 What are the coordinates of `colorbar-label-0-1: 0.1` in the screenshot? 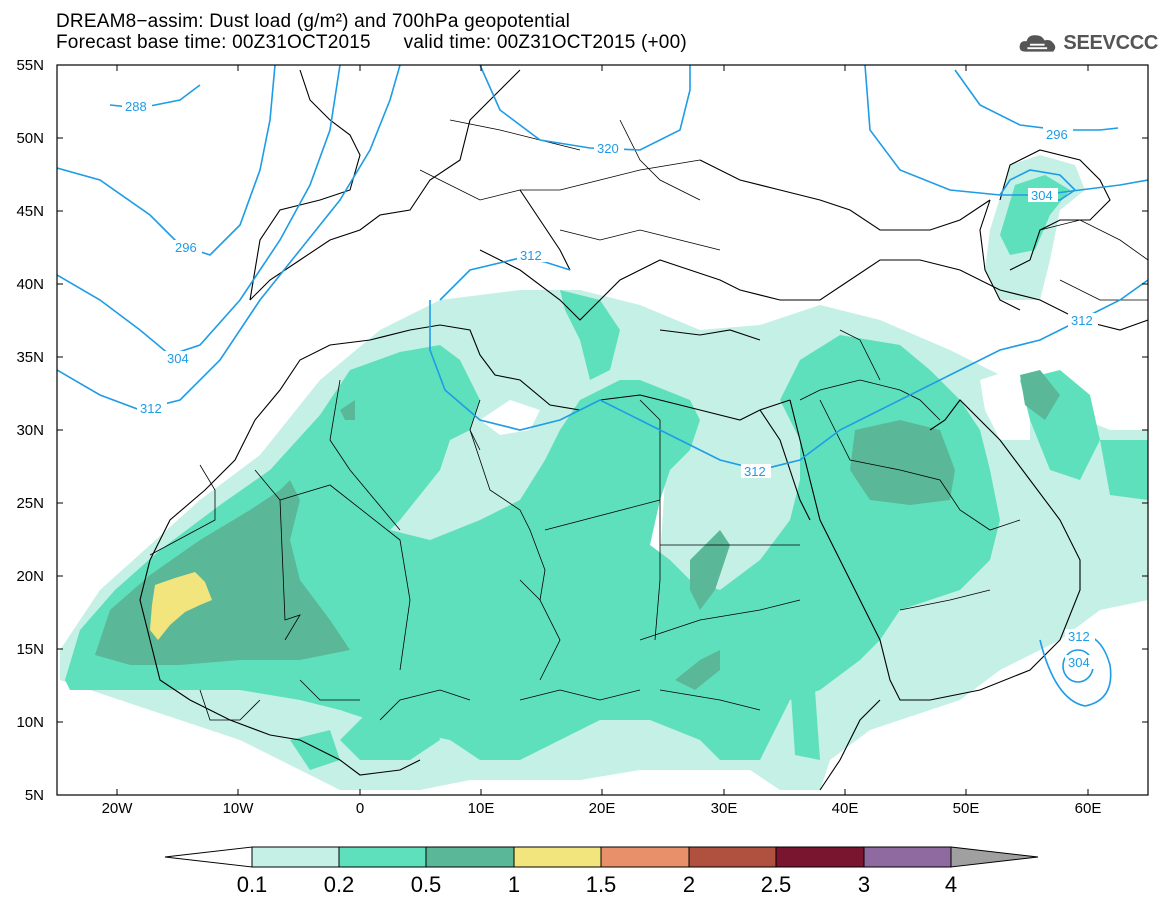 It's located at (252, 885).